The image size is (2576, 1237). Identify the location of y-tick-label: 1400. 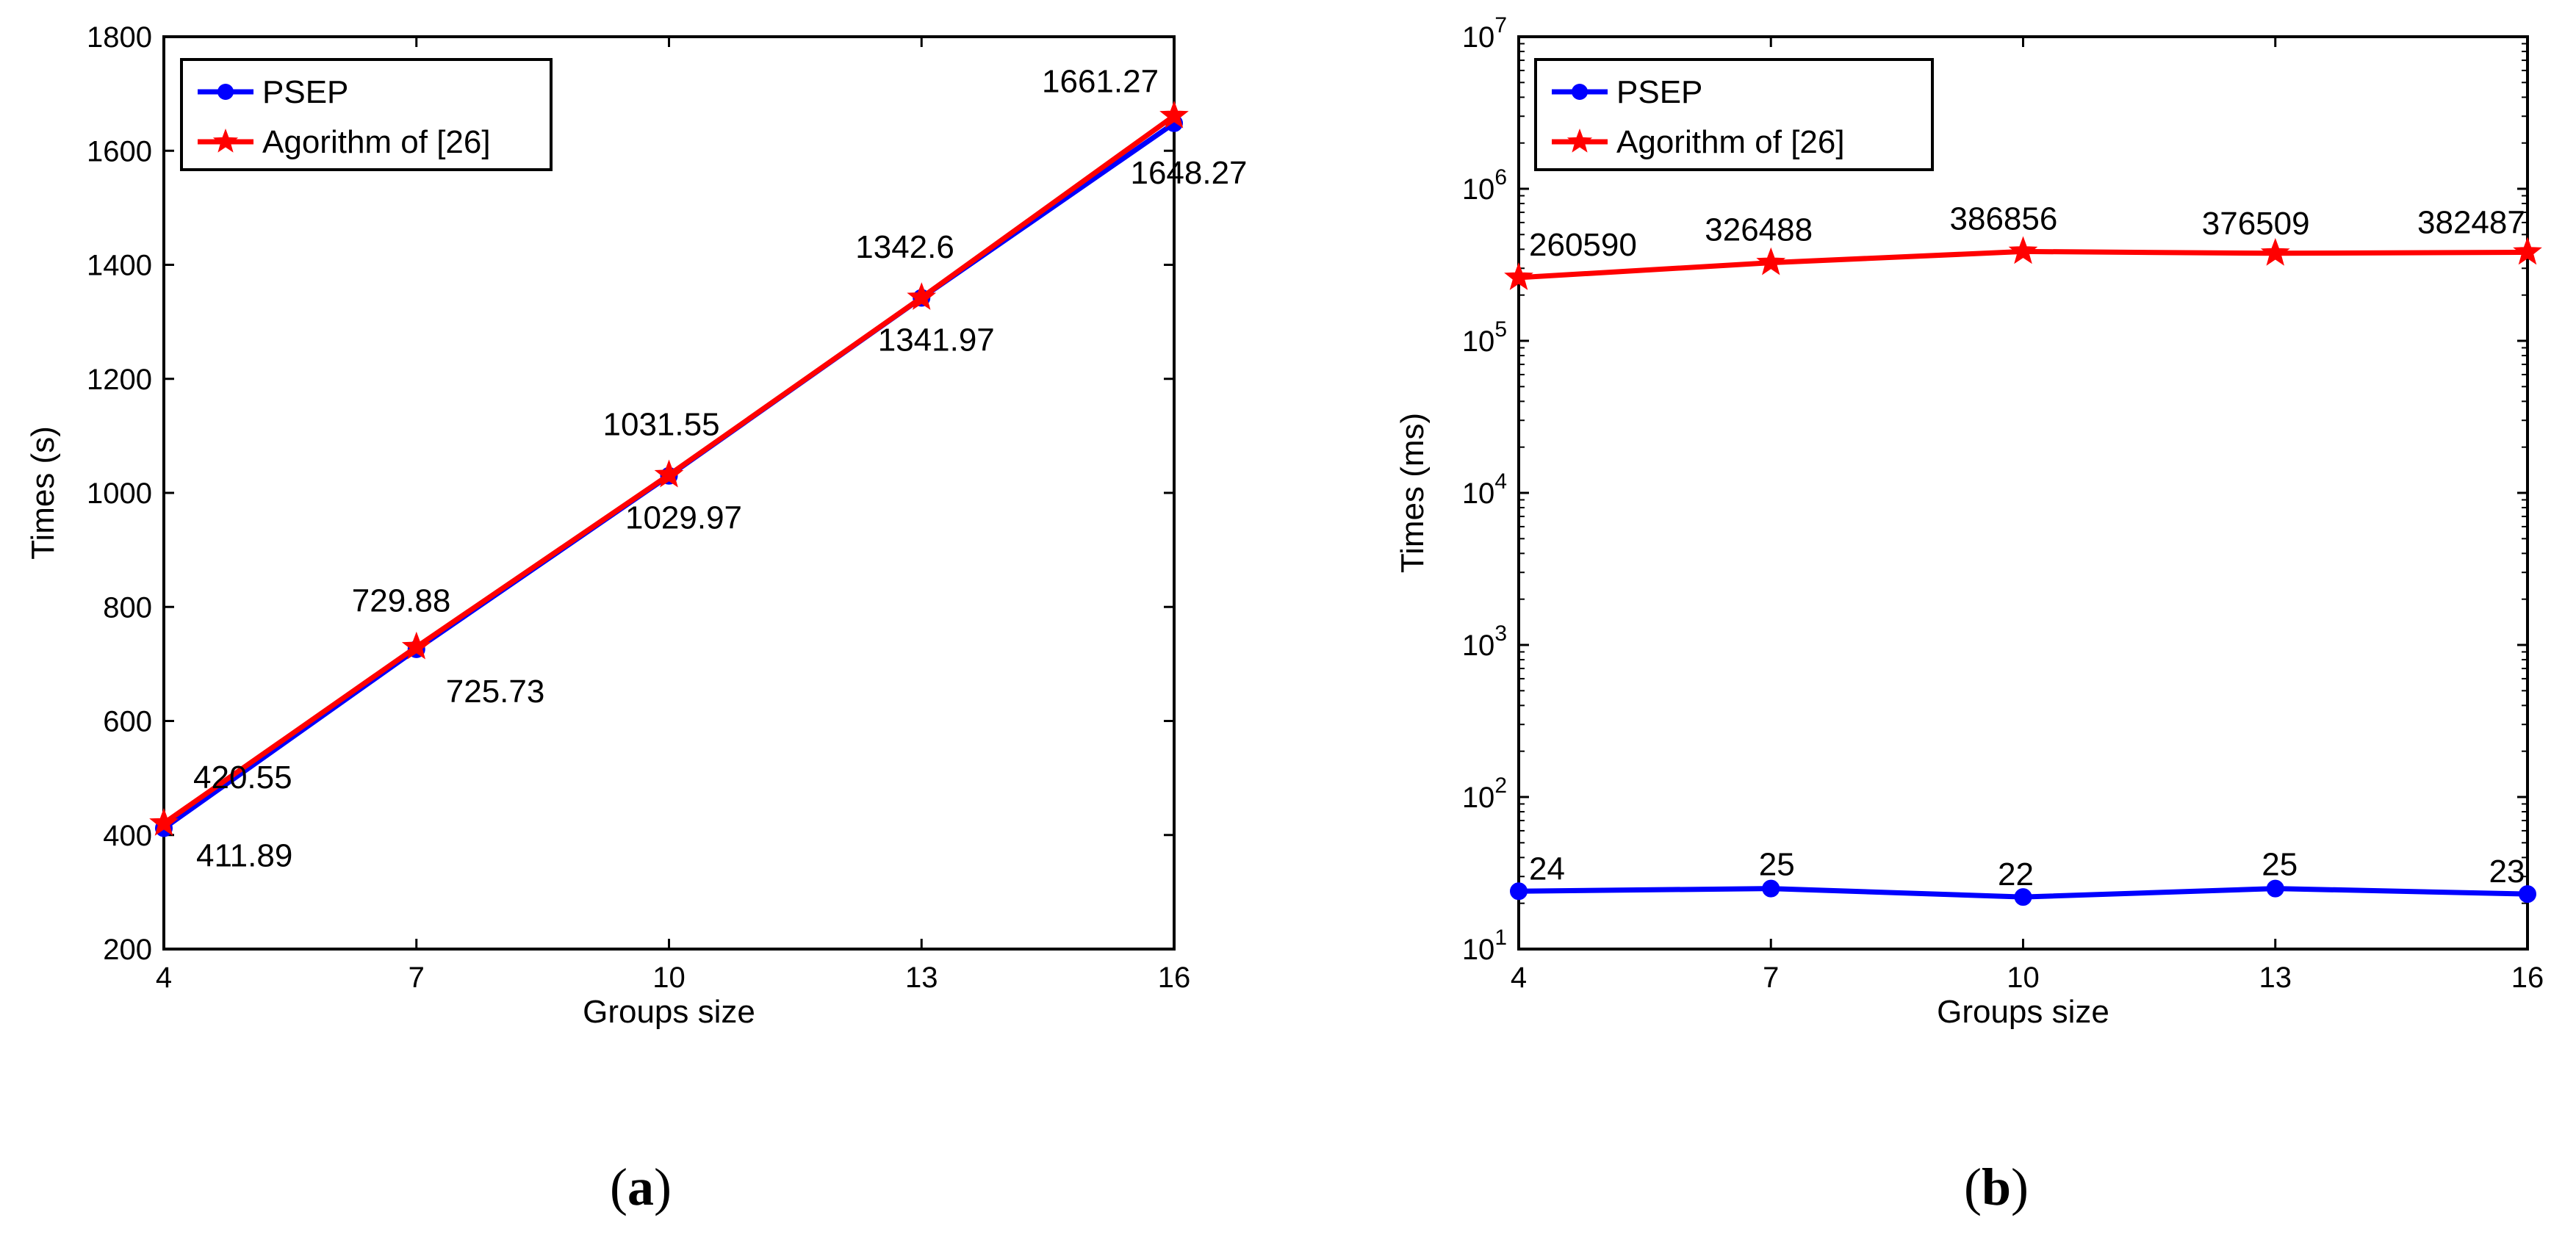
(120, 266).